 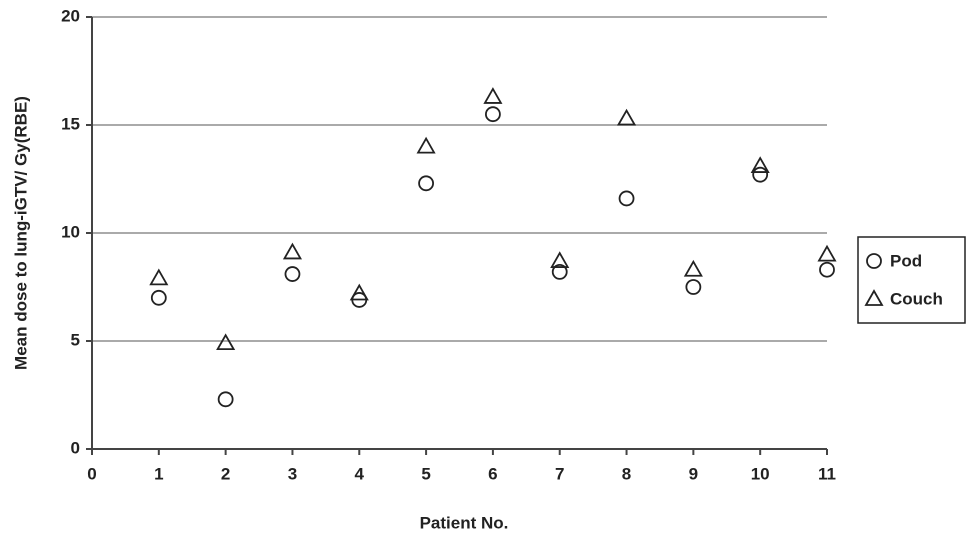 What do you see at coordinates (75, 447) in the screenshot?
I see `y-tick-label: 0` at bounding box center [75, 447].